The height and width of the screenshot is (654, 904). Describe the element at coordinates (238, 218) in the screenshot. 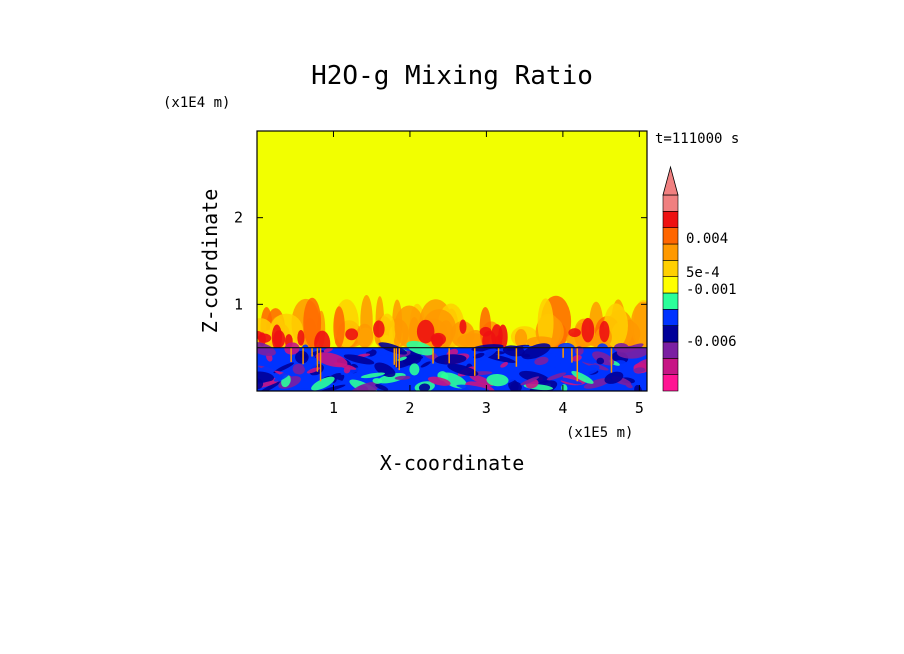

I see `y-tick-label: 2` at that location.